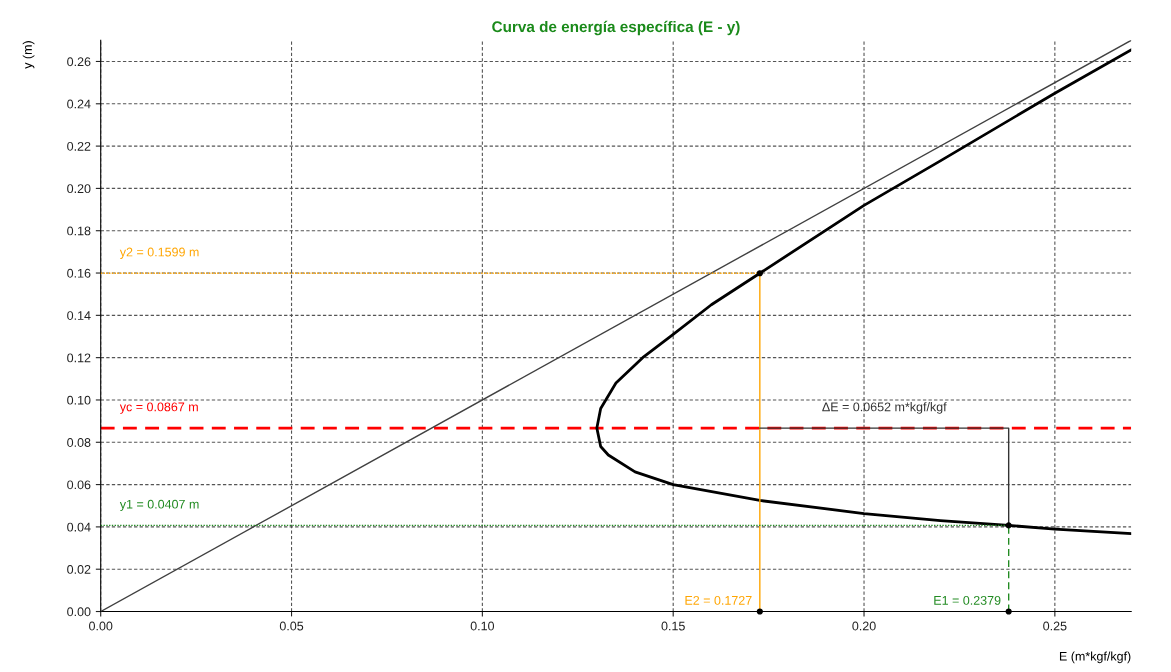  What do you see at coordinates (101, 626) in the screenshot?
I see `x-tick-label: 0.00` at bounding box center [101, 626].